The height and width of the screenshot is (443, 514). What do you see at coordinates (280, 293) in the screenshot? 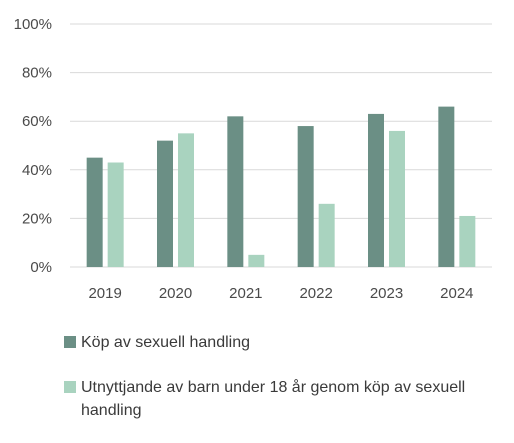
I see `x-axis-ticks: 2019 2020 2021 2022 2023 2024` at bounding box center [280, 293].